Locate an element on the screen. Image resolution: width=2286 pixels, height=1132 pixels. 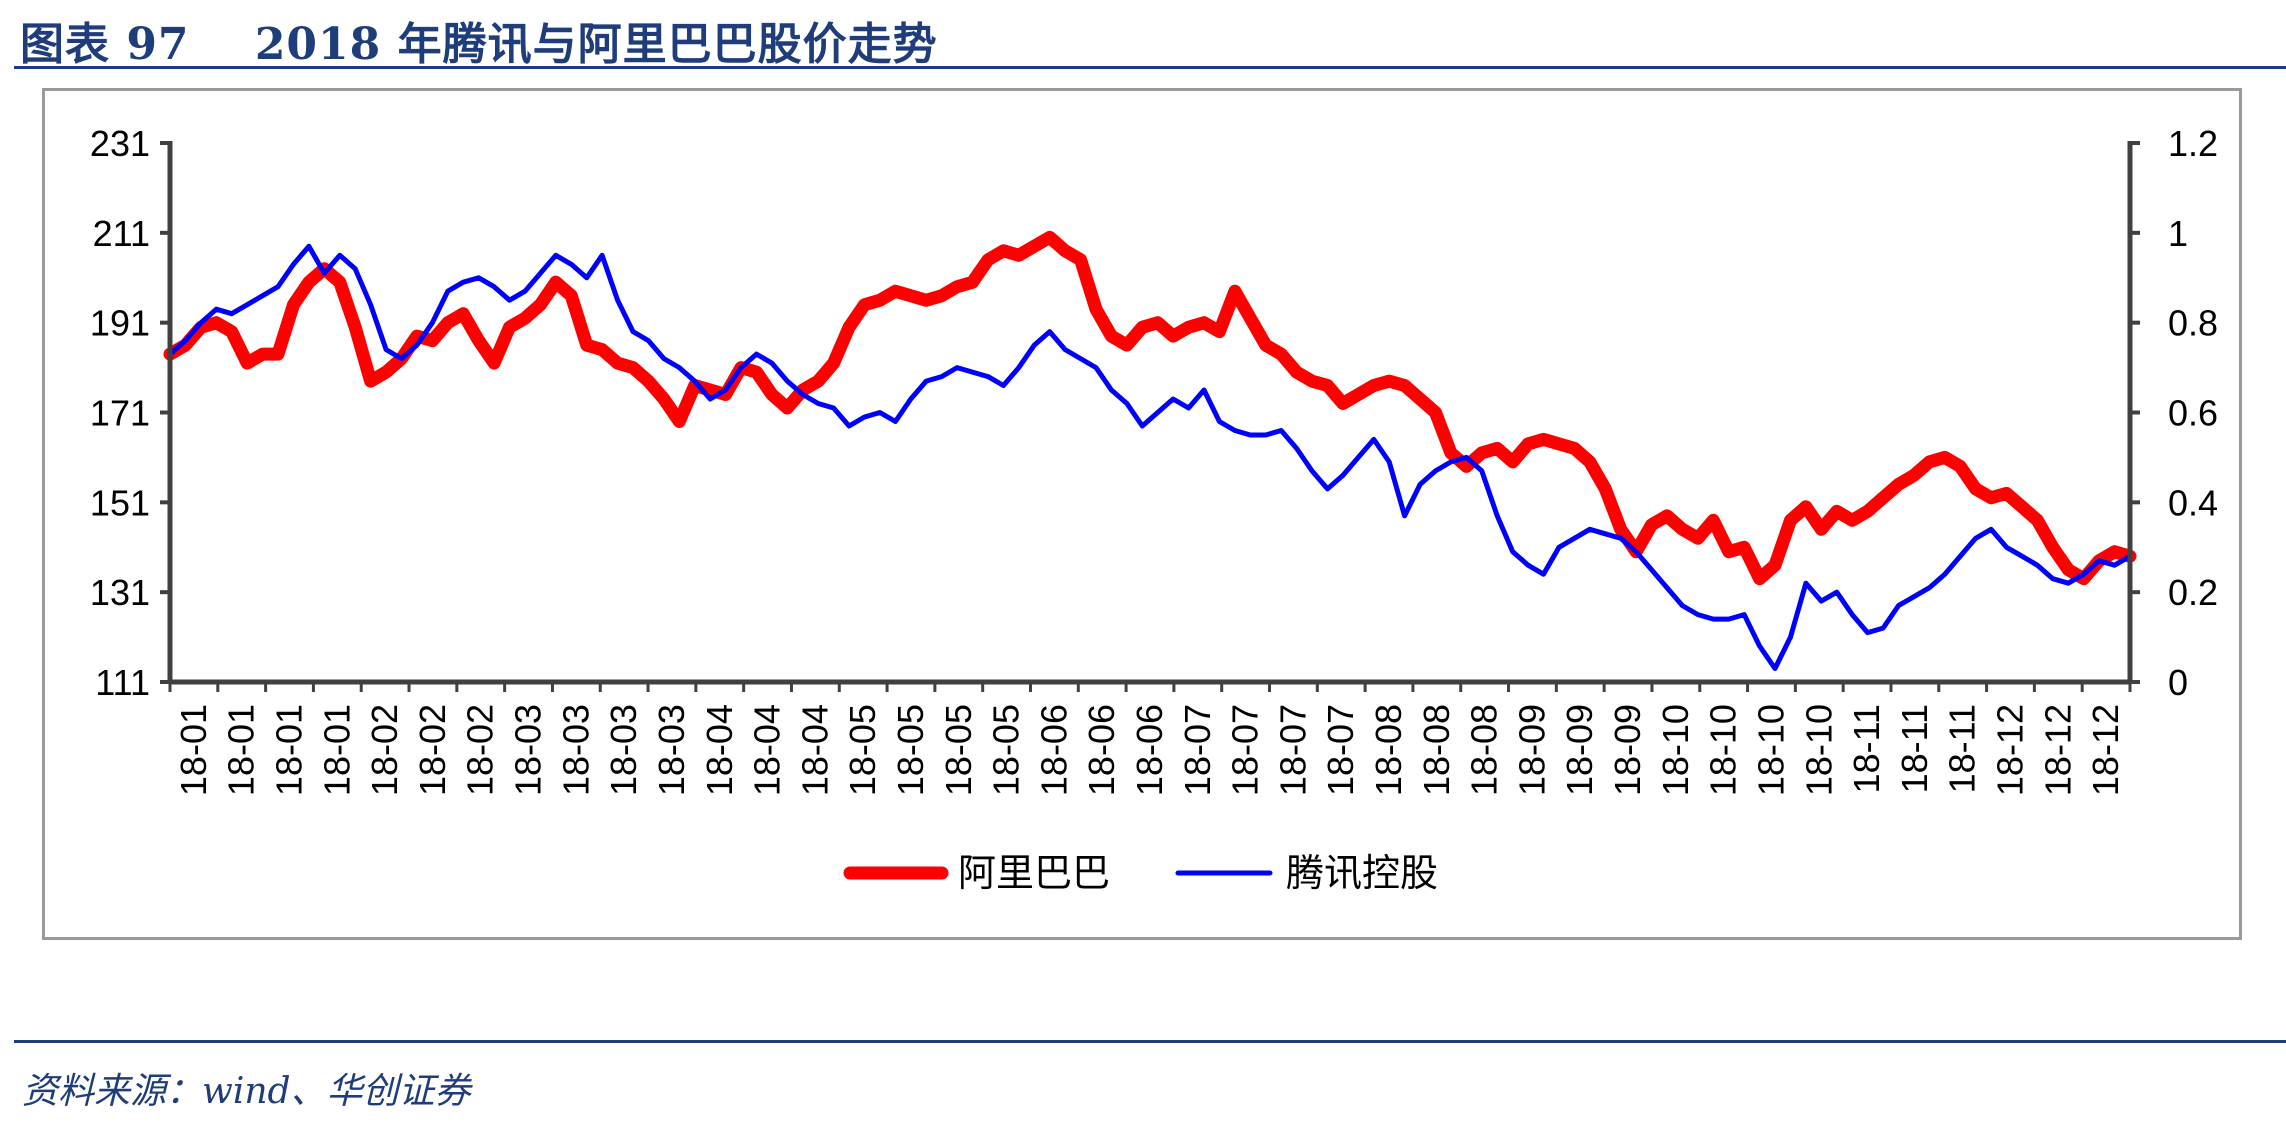
left-axis-tick-label: 171 is located at coordinates (120, 413).